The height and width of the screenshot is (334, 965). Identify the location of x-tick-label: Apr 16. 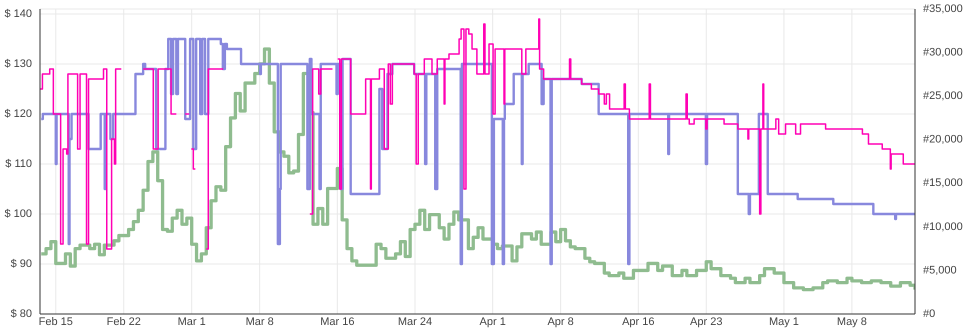
(638, 322).